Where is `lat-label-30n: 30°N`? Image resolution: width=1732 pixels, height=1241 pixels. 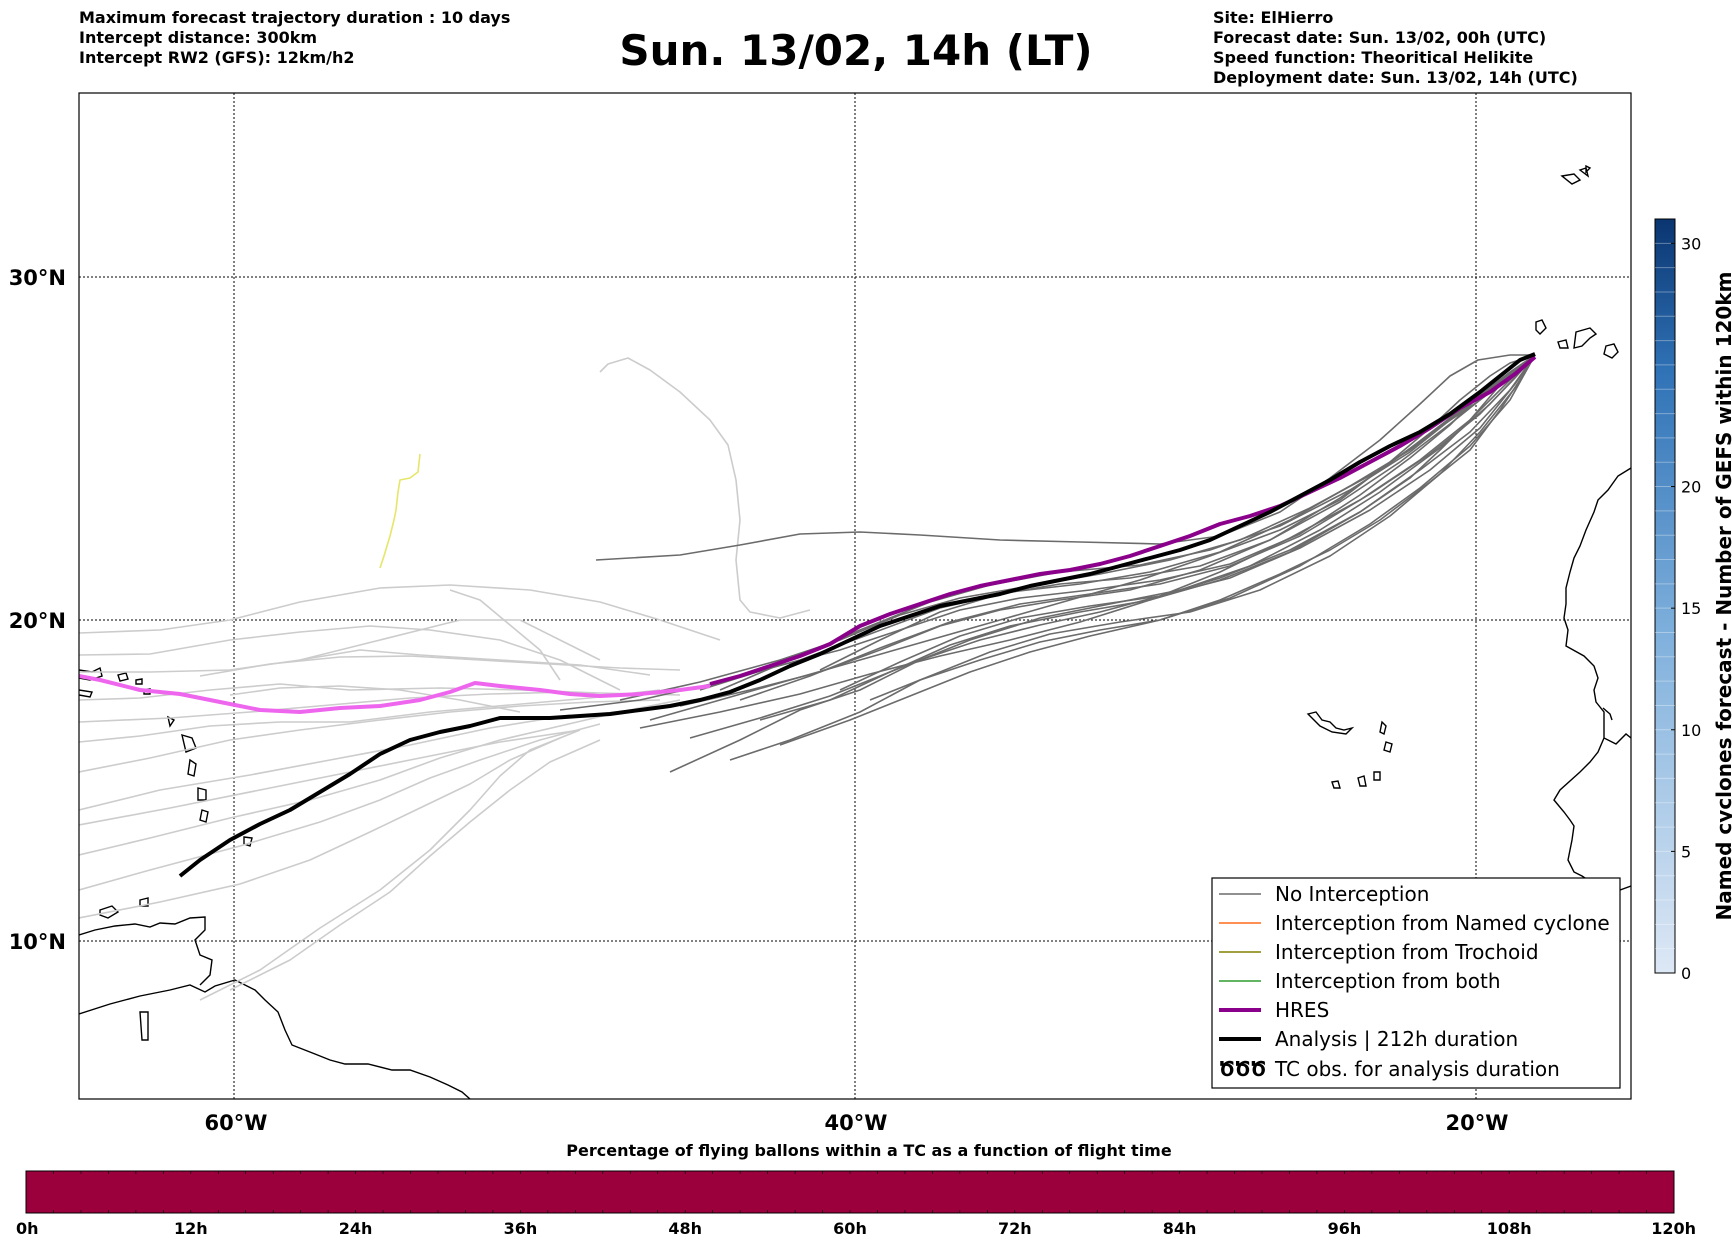 lat-label-30n: 30°N is located at coordinates (37, 278).